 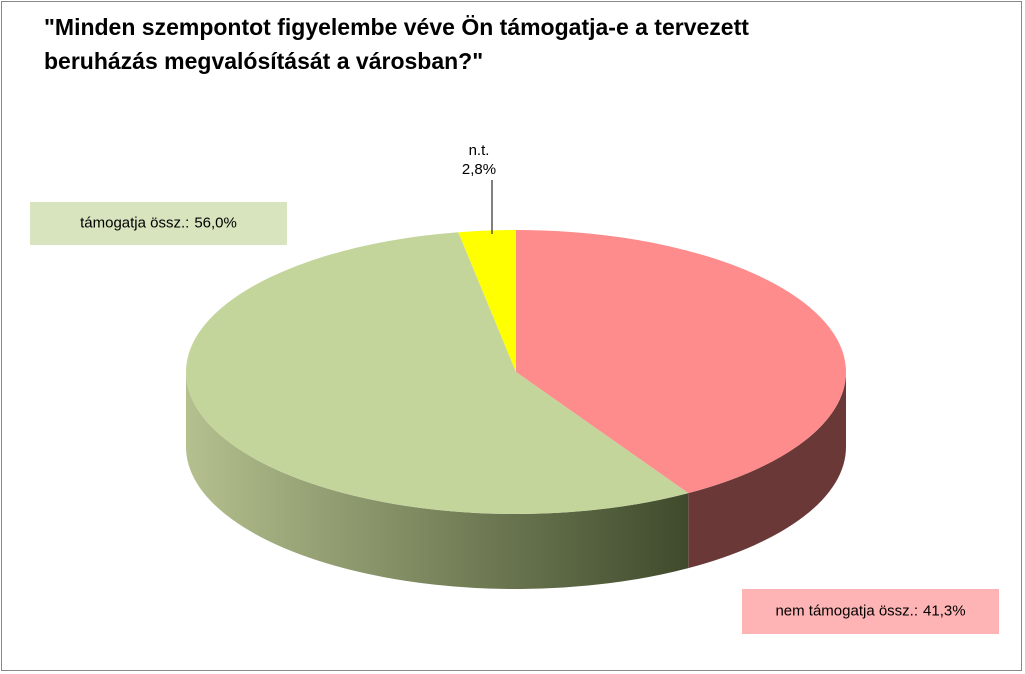 I want to click on value-label: 2,8%, so click(x=479, y=169).